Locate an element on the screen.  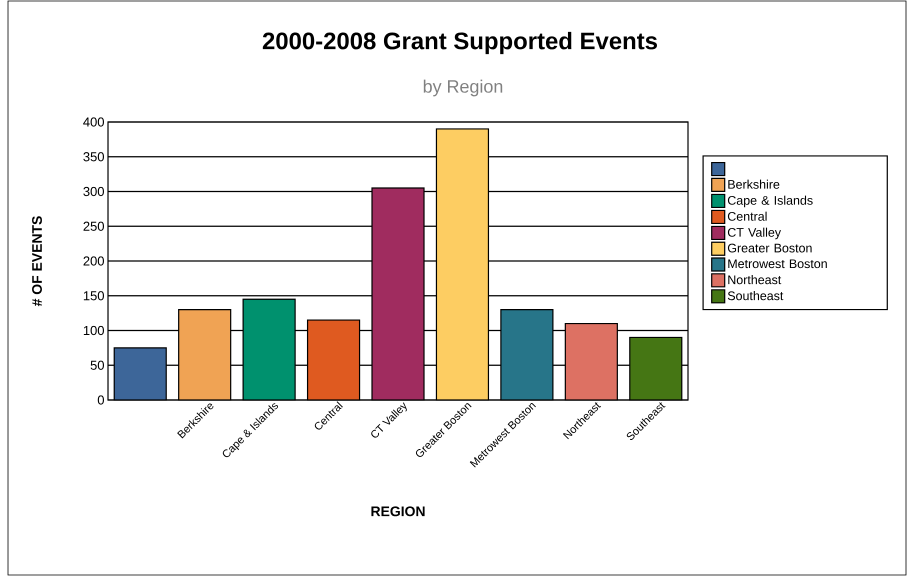
legend-label: Greater Boston is located at coordinates (770, 248).